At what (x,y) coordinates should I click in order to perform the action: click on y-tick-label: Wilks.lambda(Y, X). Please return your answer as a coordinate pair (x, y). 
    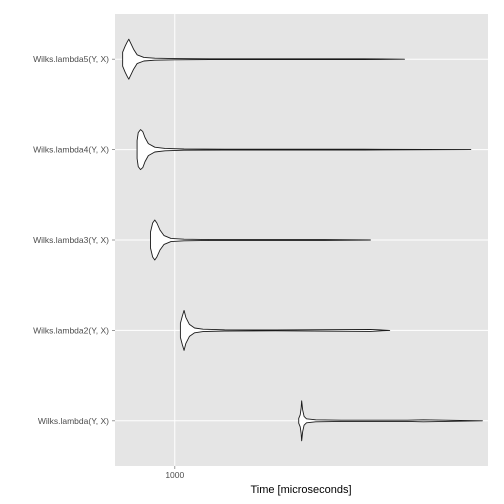
    Looking at the image, I should click on (73, 421).